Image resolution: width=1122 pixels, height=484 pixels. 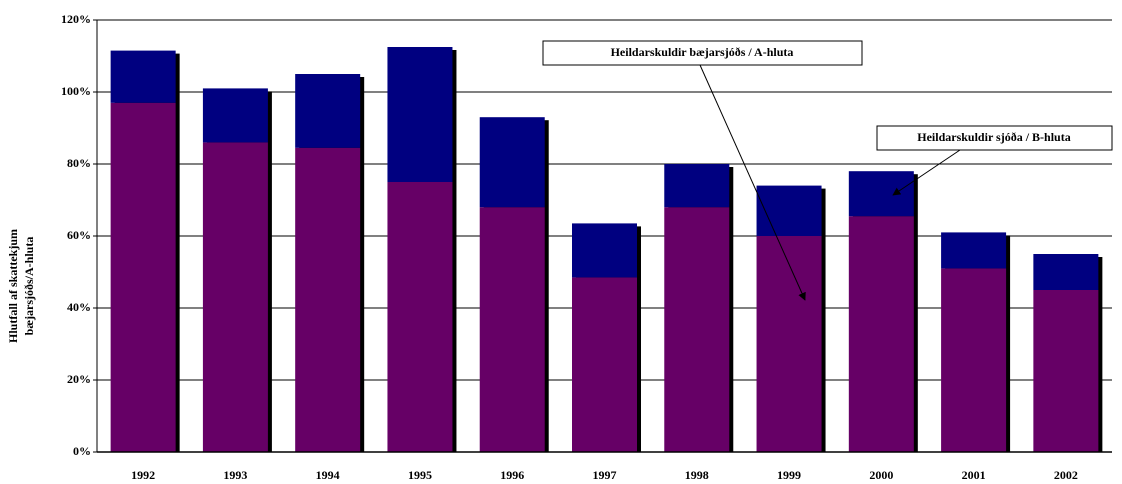 I want to click on annotation-text: Heildarskuldir sjóða / B-hluta, so click(x=993, y=137).